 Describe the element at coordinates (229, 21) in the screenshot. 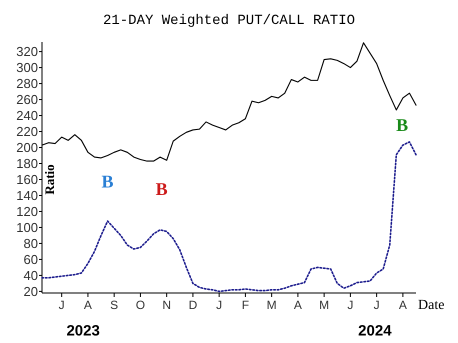

I see `chart-title: 21-DAY Weighted PUT/CALL RATIO` at that location.